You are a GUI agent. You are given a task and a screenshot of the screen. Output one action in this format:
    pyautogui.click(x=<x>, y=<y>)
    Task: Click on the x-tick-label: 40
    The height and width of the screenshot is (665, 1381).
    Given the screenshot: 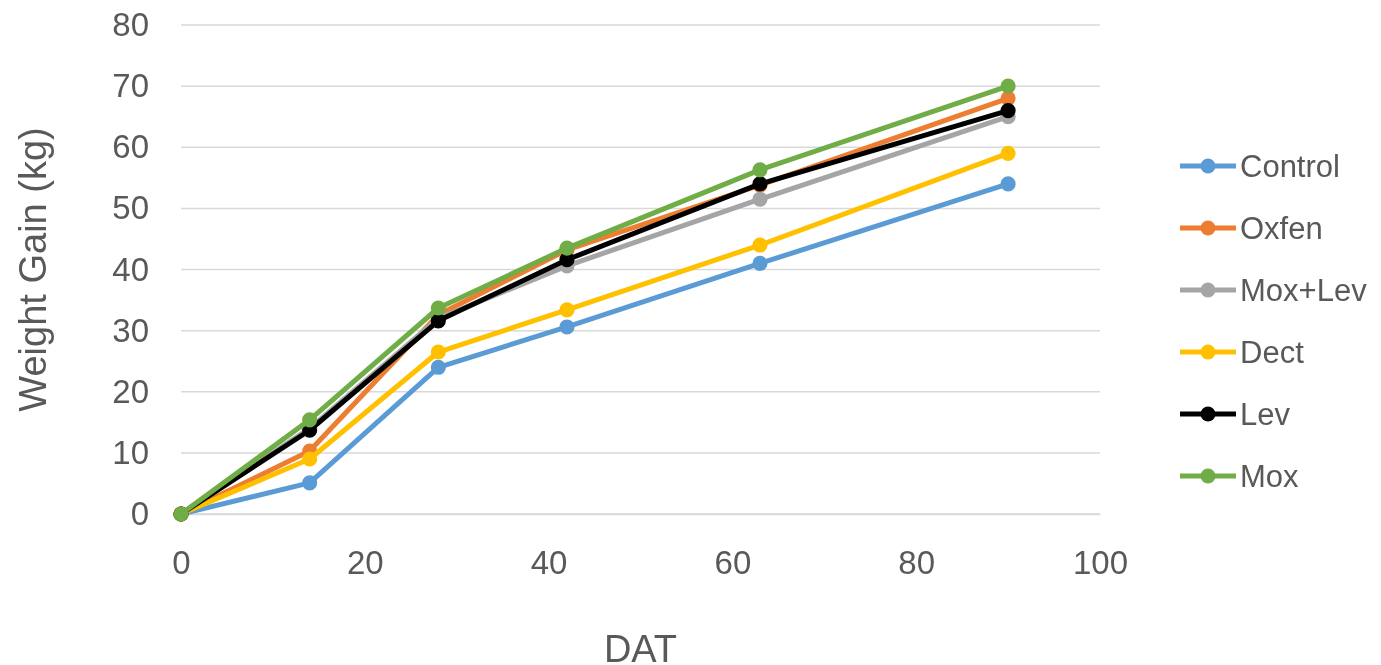 What is the action you would take?
    pyautogui.click(x=549, y=562)
    